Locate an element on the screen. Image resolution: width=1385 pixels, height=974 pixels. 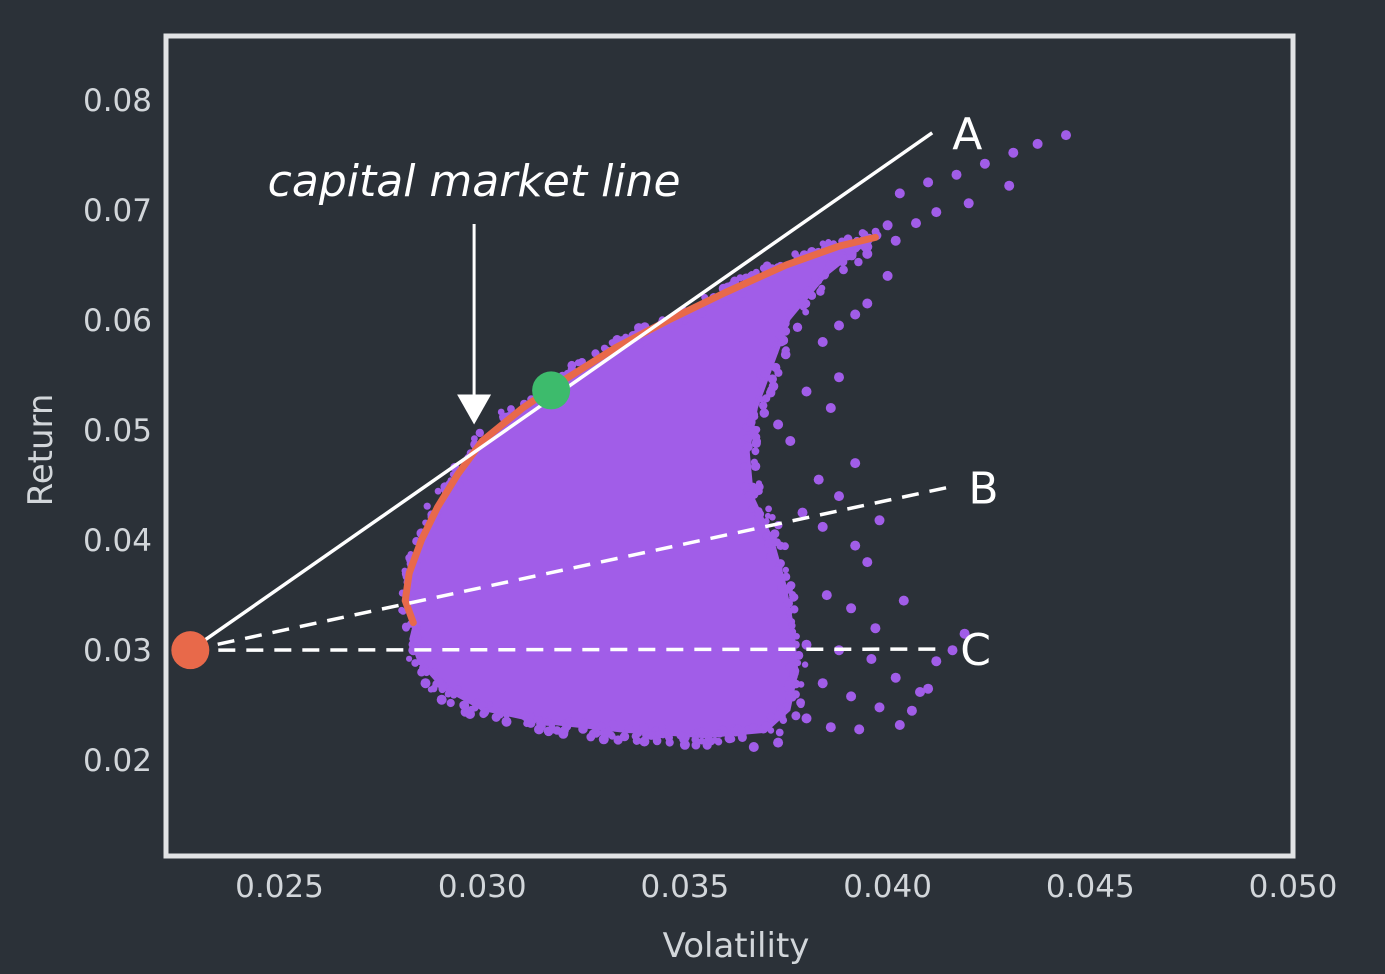
line-label-b: B is located at coordinates (983, 488).